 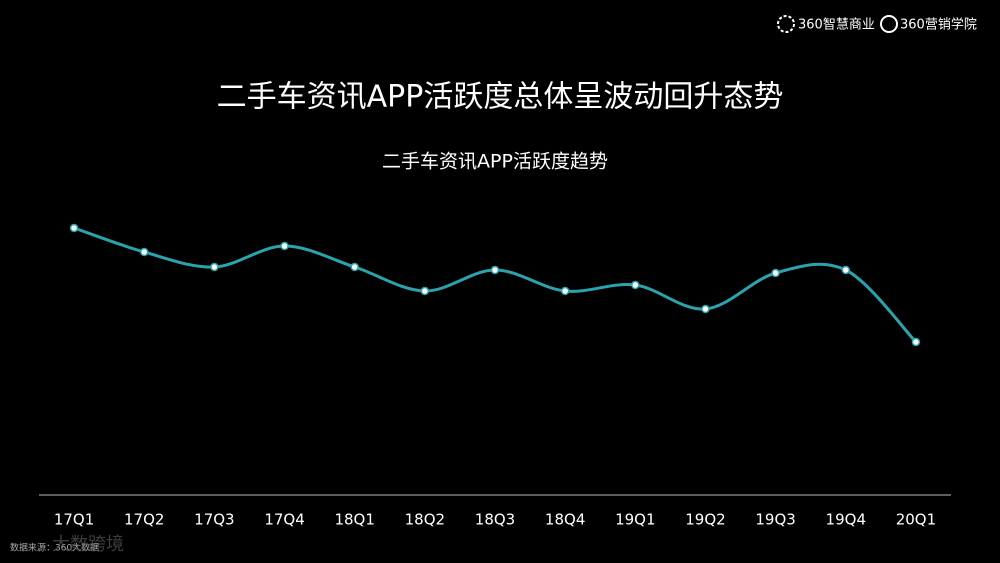 I want to click on x-tick-label: 19Q1, so click(x=635, y=520).